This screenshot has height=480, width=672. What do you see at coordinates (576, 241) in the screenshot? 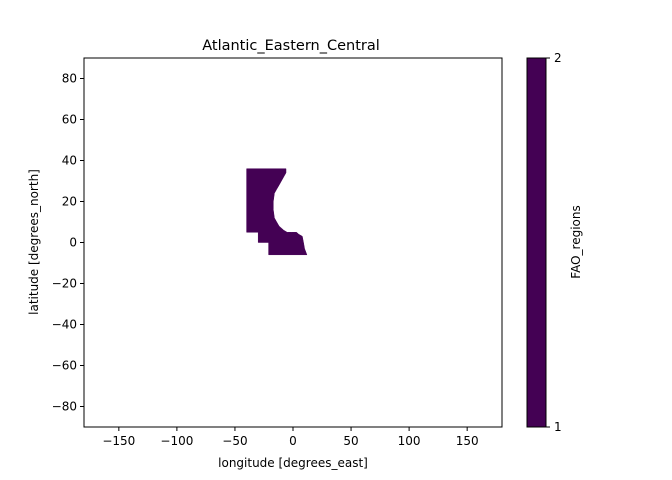
I see `colorbar-label: FAO_regions` at bounding box center [576, 241].